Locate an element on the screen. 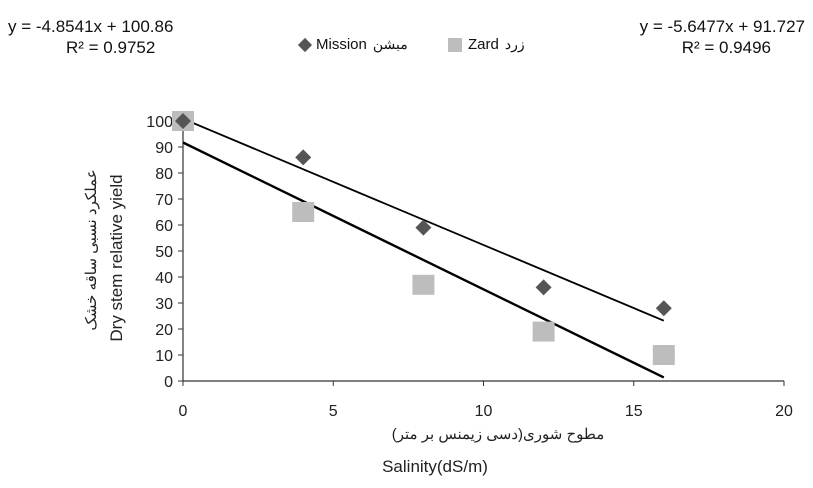 Image resolution: width=813 pixels, height=488 pixels. zard-r2-text: R² = 0.9496 is located at coordinates (726, 47).